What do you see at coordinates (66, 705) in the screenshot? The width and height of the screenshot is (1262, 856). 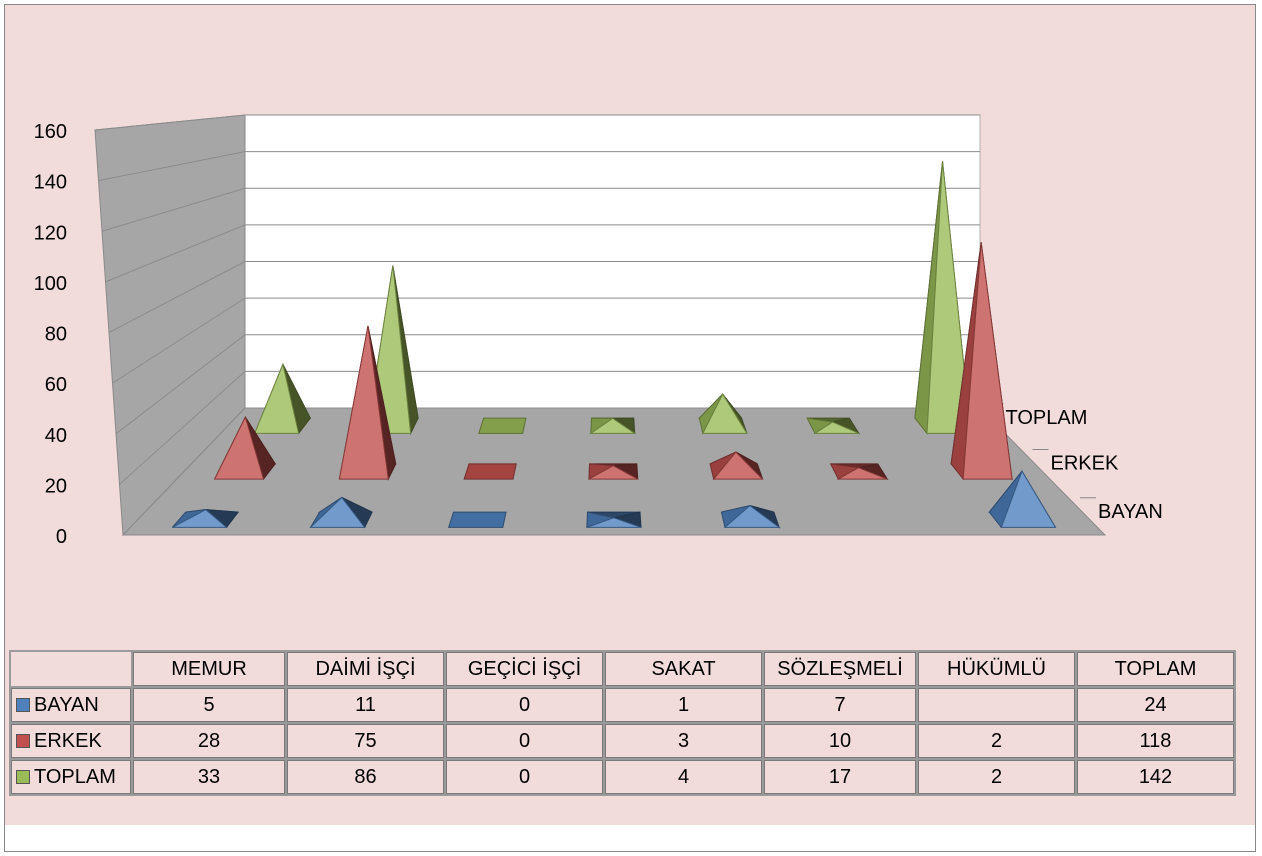 I see `series-name: BAYAN` at bounding box center [66, 705].